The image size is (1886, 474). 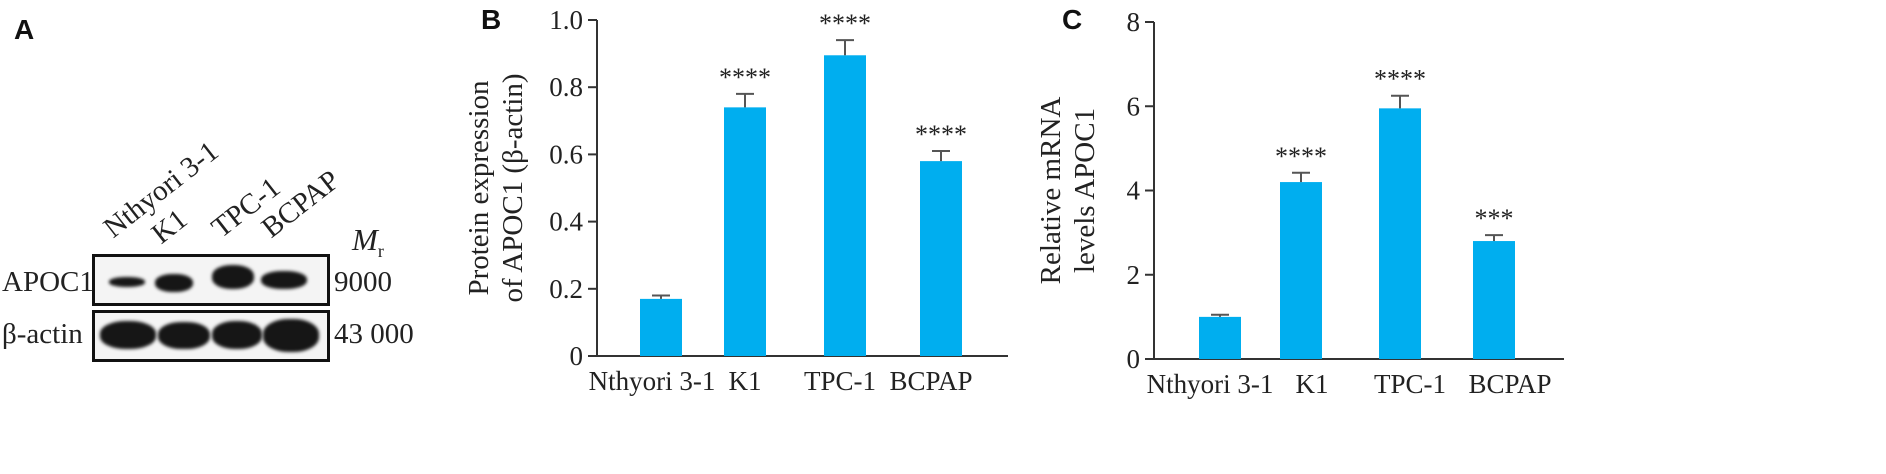 What do you see at coordinates (491, 19) in the screenshot?
I see `panel-letter-b: B` at bounding box center [491, 19].